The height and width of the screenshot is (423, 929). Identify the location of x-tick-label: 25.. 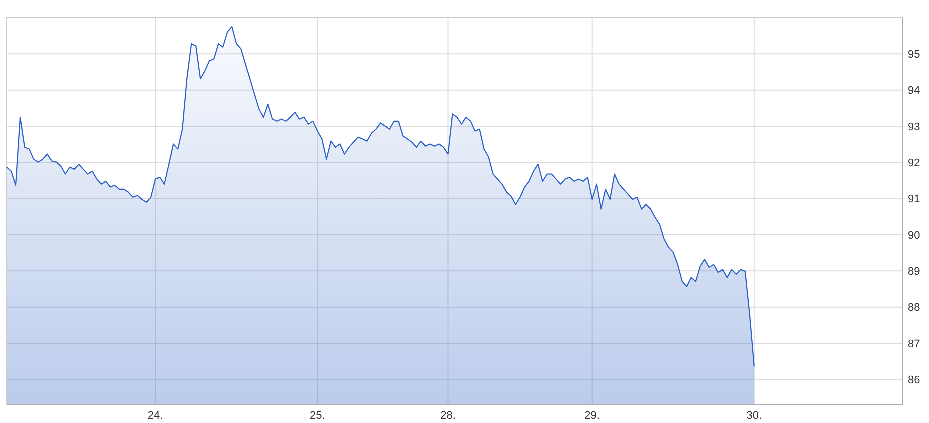
(318, 416).